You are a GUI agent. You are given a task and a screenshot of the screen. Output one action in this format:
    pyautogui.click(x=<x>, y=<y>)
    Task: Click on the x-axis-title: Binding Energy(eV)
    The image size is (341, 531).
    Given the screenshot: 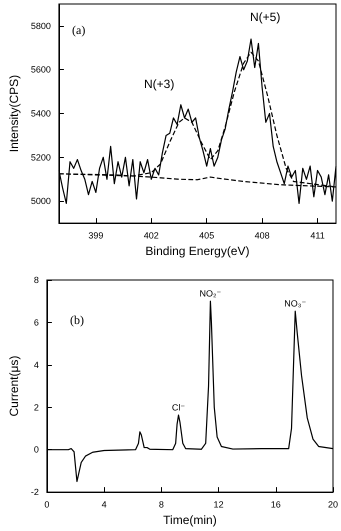 What is the action you would take?
    pyautogui.click(x=197, y=251)
    